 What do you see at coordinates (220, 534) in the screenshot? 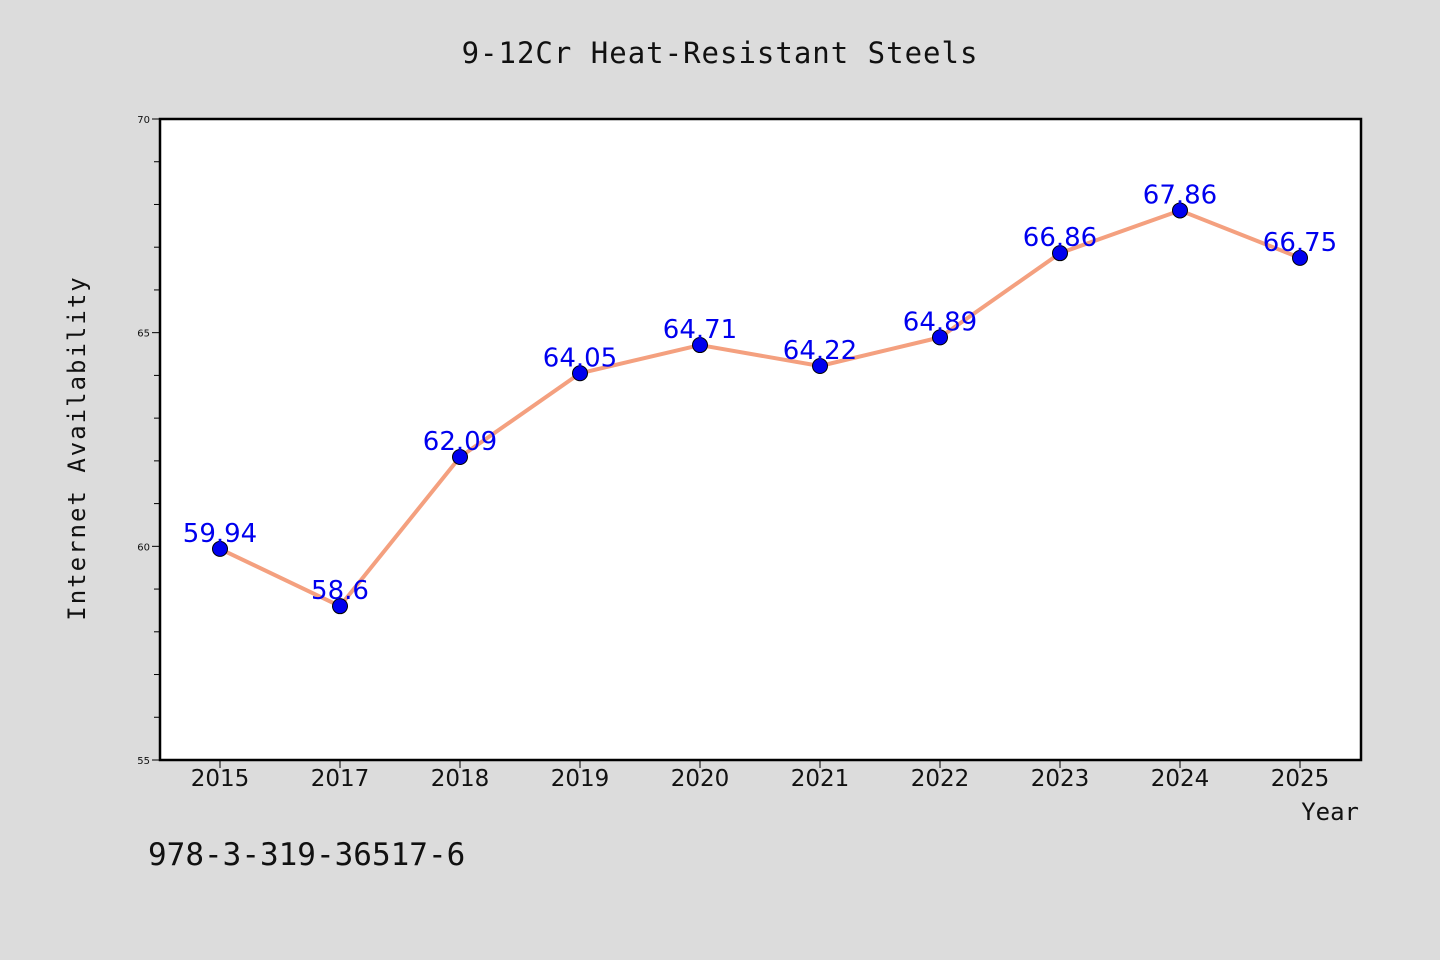
I see `data-label: 59.94` at bounding box center [220, 534].